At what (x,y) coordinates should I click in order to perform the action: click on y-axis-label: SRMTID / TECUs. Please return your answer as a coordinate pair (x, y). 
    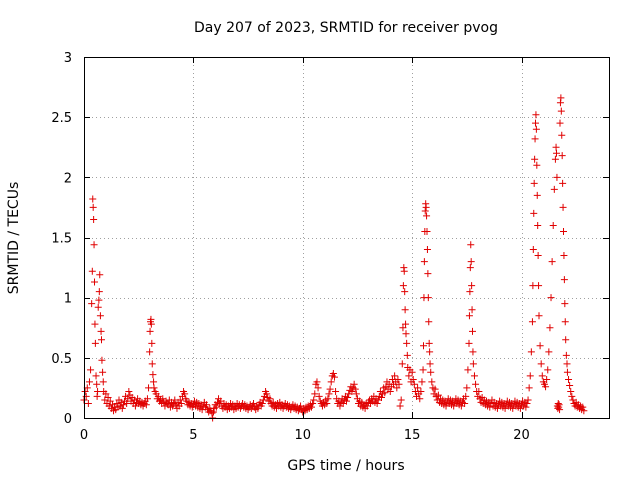
    Looking at the image, I should click on (14, 238).